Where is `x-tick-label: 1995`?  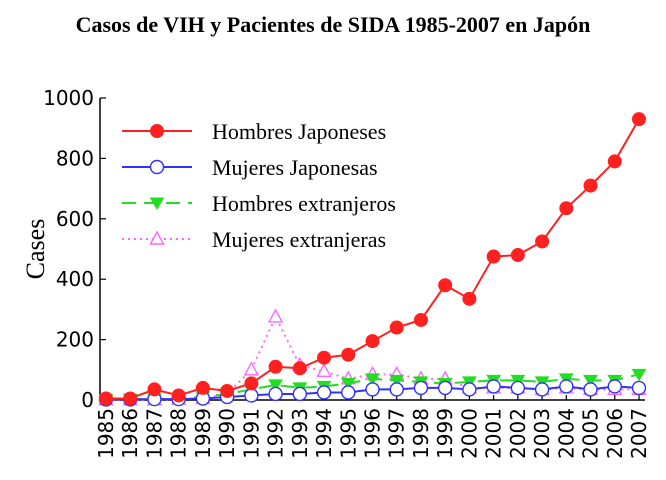 x-tick-label: 1995 is located at coordinates (348, 433).